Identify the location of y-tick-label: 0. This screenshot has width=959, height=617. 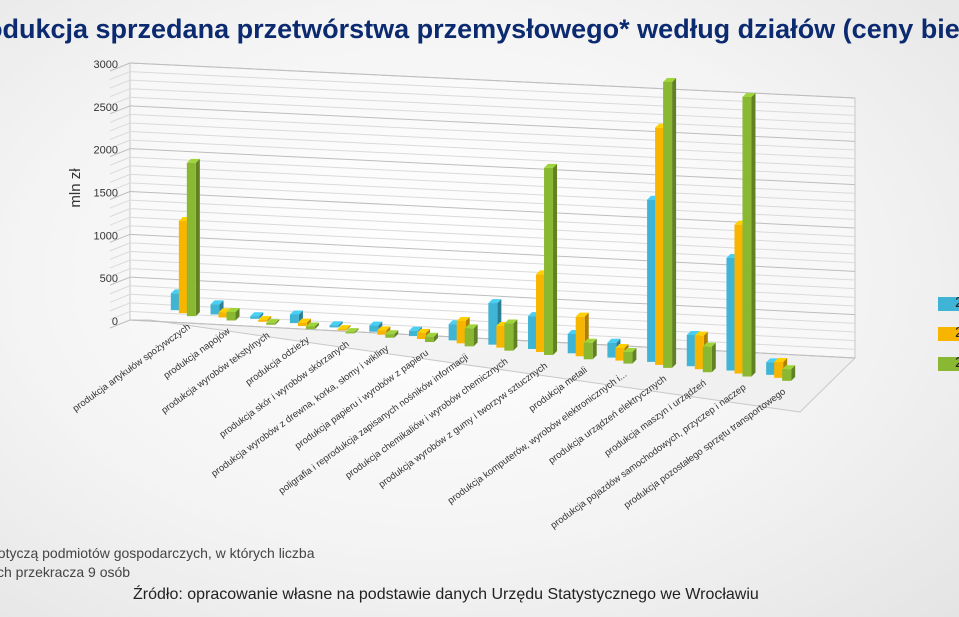
(115, 322).